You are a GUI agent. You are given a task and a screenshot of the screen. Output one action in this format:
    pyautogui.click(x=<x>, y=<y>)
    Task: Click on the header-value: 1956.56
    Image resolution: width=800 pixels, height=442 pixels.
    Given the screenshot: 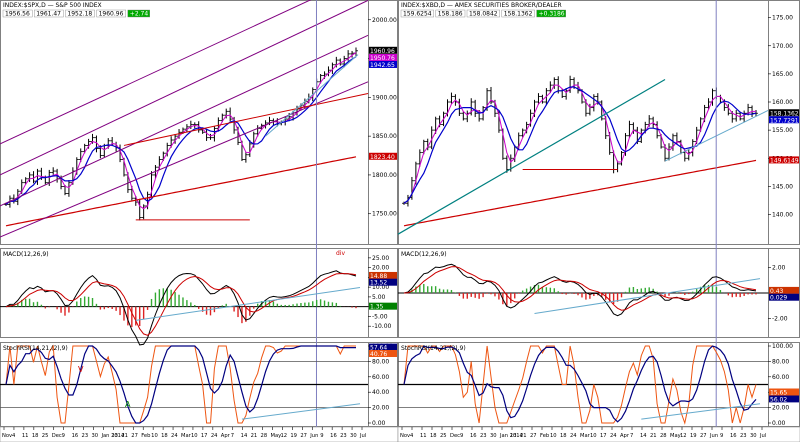 What is the action you would take?
    pyautogui.click(x=17, y=14)
    